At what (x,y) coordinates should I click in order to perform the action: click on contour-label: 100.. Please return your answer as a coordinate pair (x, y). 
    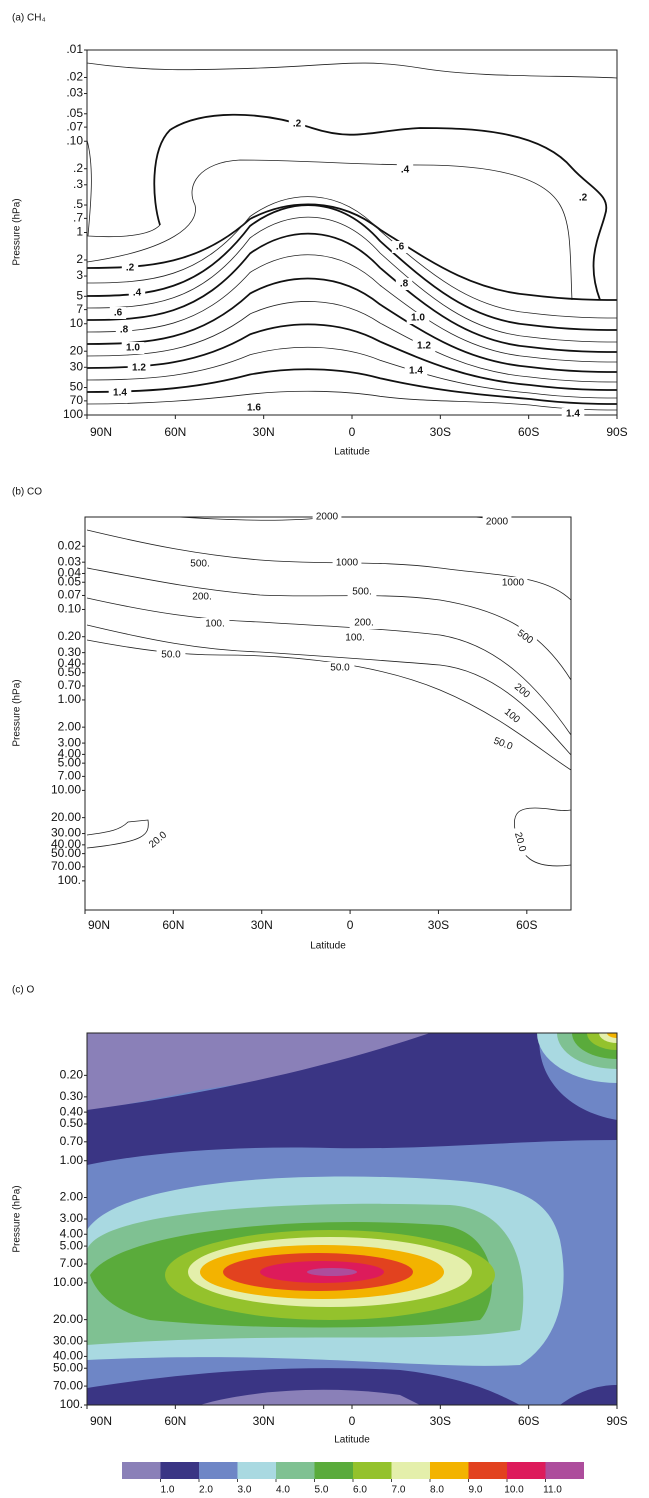
    Looking at the image, I should click on (355, 638).